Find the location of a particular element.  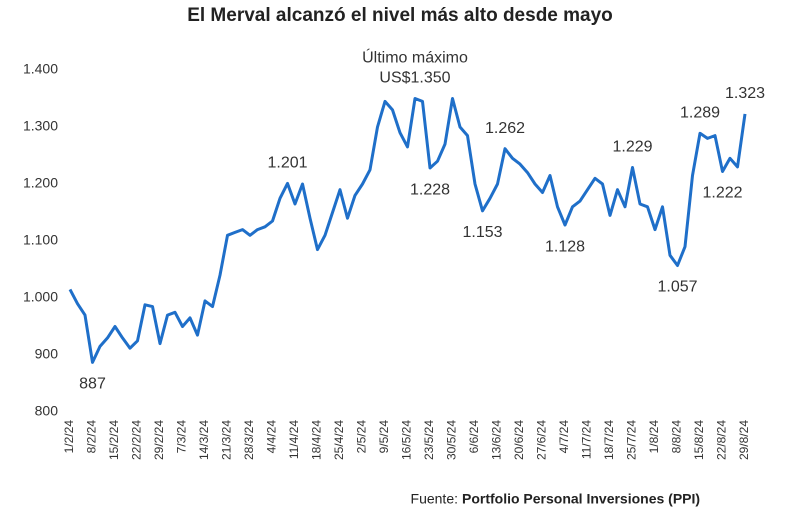

x-tick-label: 29/2/24 is located at coordinates (159, 440).